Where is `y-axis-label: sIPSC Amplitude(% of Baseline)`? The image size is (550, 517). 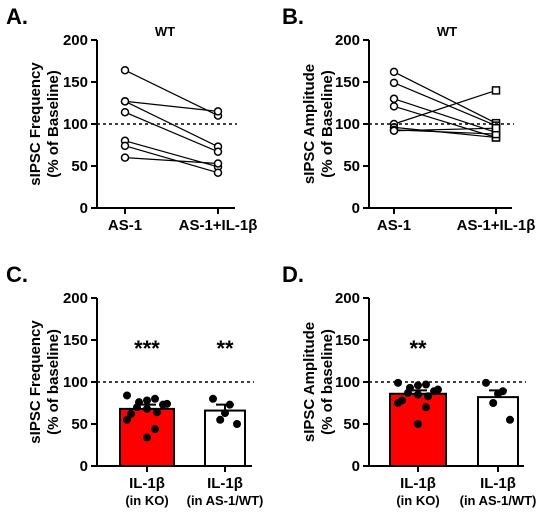 y-axis-label: sIPSC Amplitude(% of Baseline) is located at coordinates (318, 124).